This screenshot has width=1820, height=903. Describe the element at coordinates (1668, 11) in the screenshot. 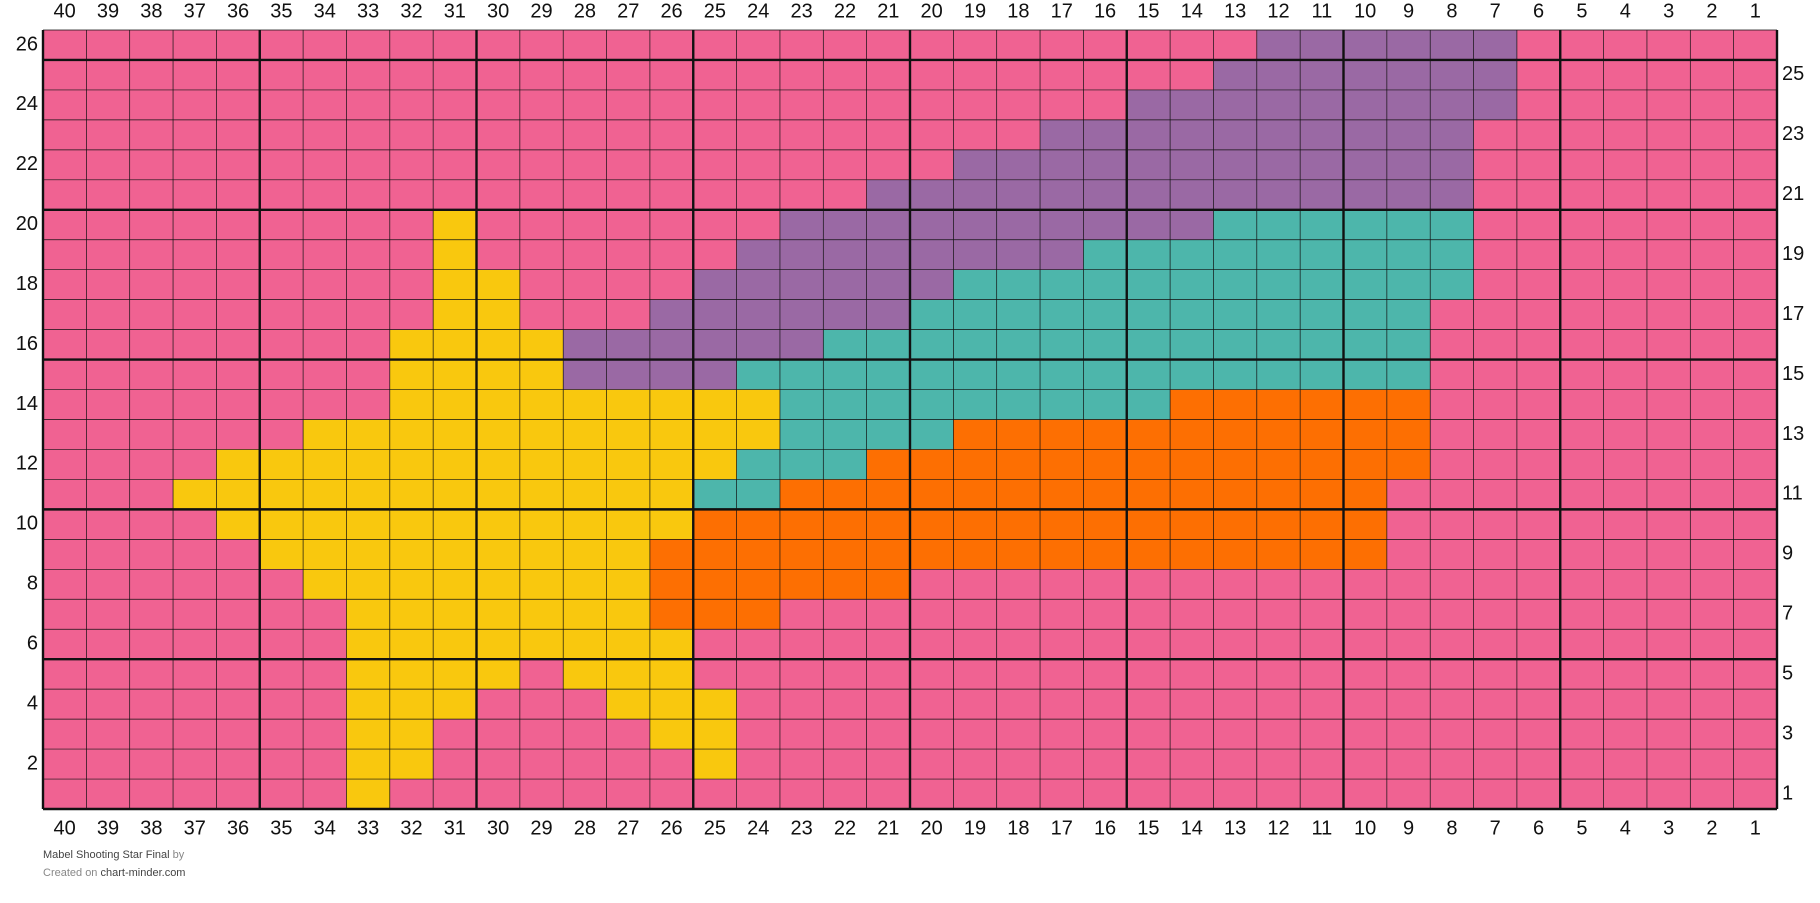

I see `column-label-top: 3` at that location.